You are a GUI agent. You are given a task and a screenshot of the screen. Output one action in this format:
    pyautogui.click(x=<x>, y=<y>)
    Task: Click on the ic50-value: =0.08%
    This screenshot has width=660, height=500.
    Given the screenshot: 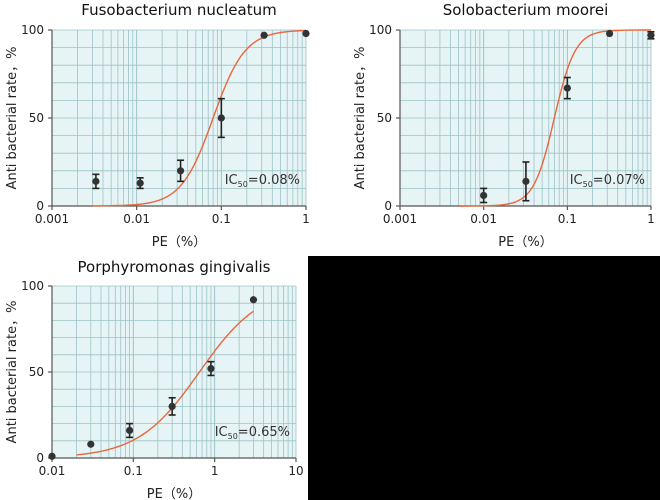 What is the action you would take?
    pyautogui.click(x=274, y=180)
    